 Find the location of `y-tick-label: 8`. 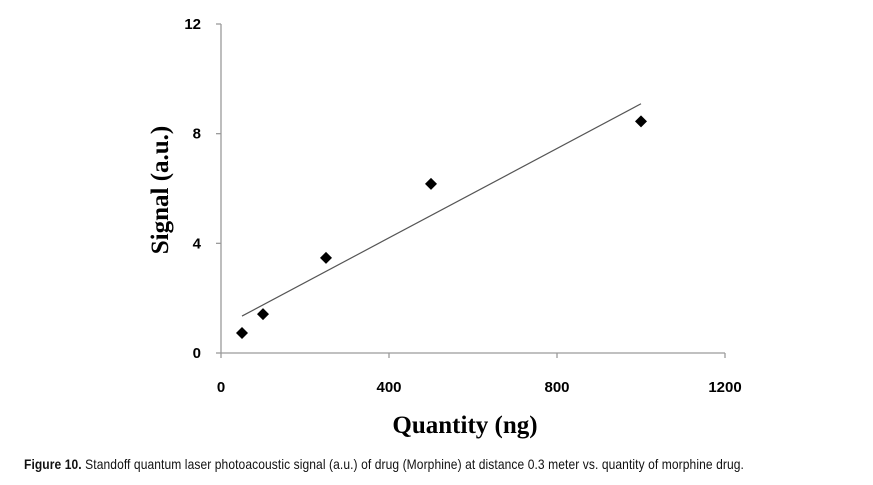

y-tick-label: 8 is located at coordinates (197, 134).